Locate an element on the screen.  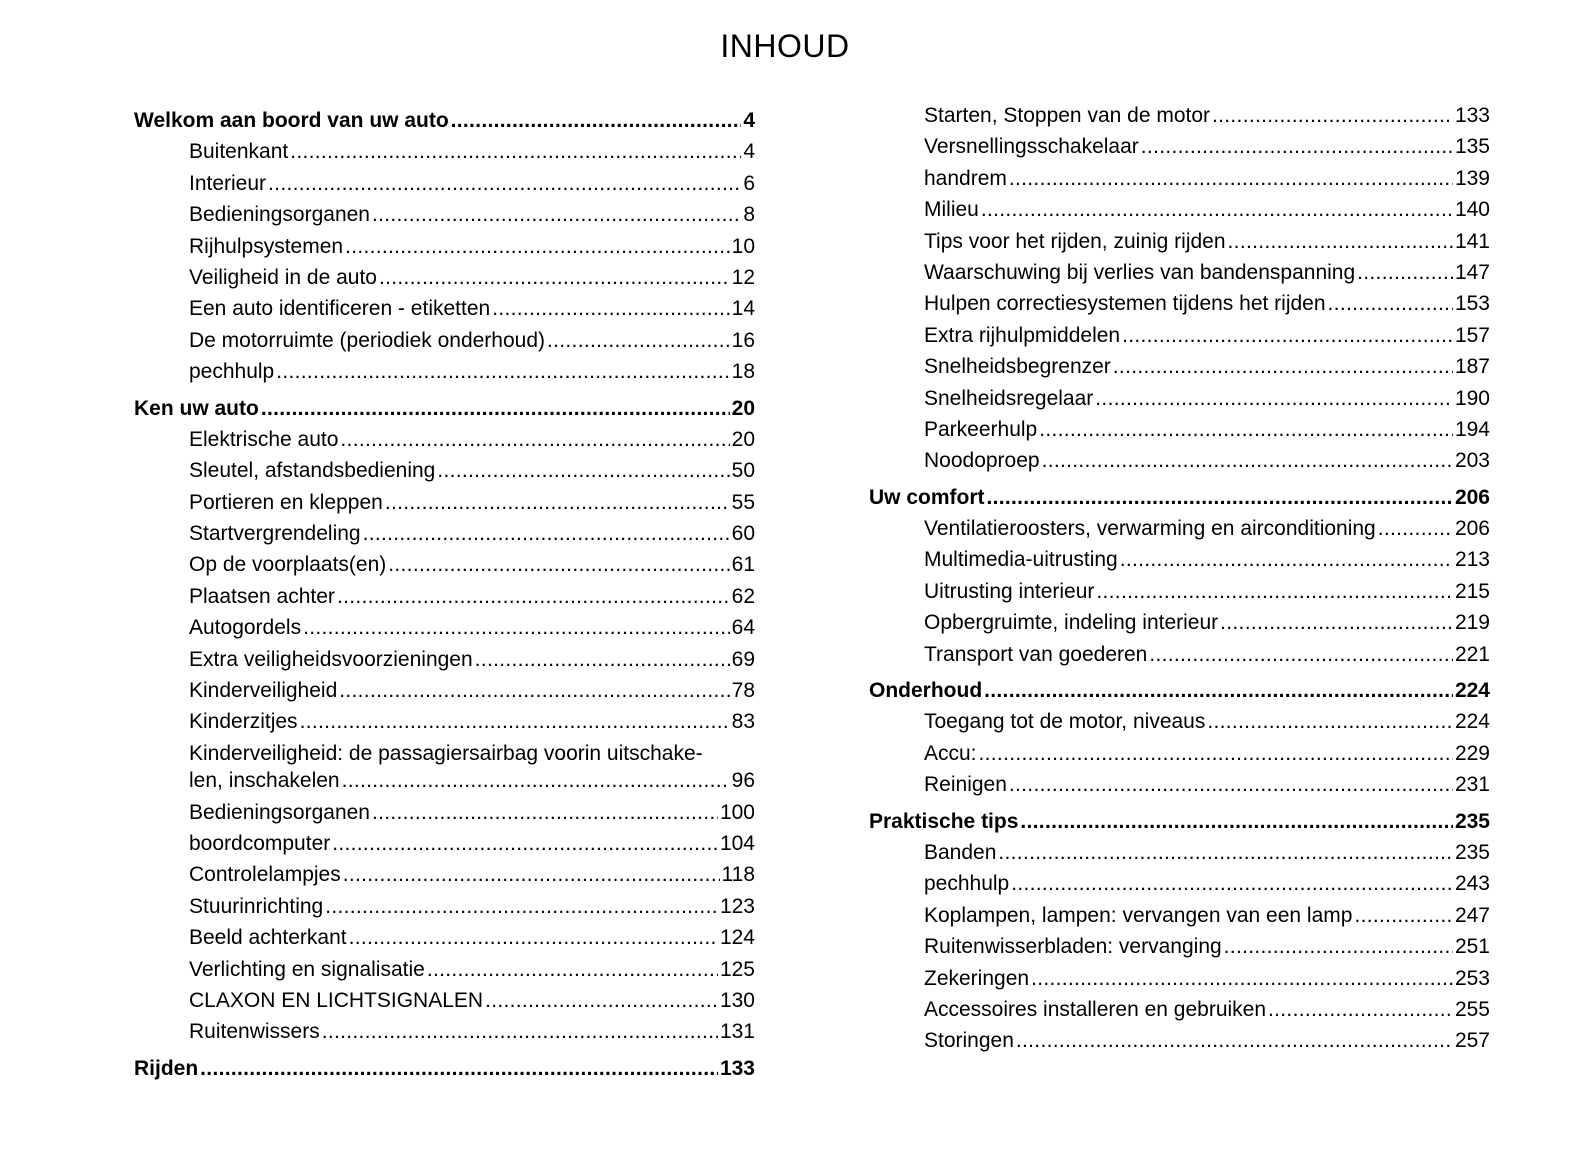
toc-entry: Uitrusting interieur 215 is located at coordinates (1179, 591).